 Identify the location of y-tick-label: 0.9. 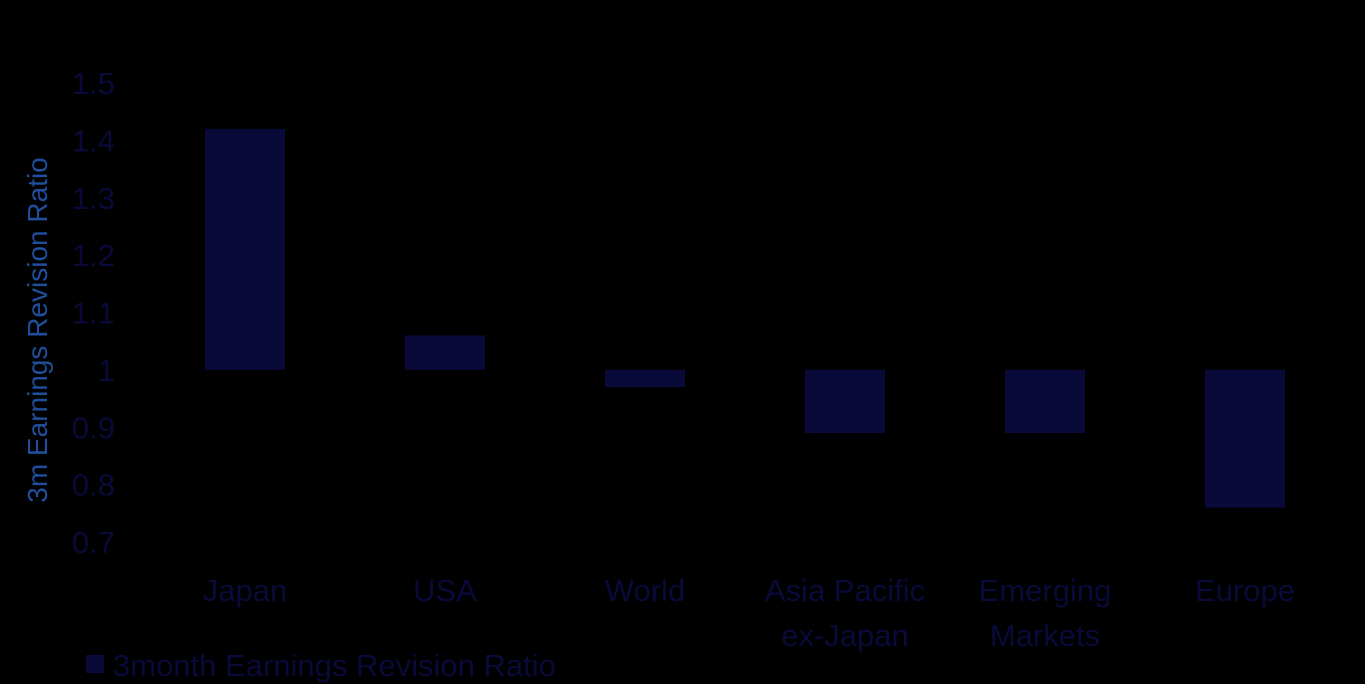
(93, 427).